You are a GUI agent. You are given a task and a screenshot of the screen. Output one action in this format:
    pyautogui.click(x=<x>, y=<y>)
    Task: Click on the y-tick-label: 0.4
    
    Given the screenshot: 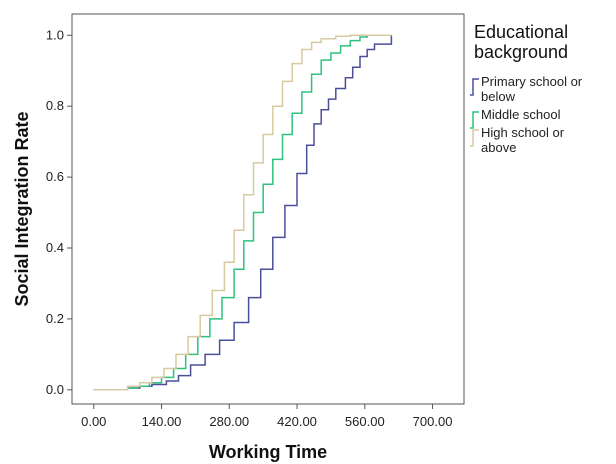 What is the action you would take?
    pyautogui.click(x=55, y=247)
    